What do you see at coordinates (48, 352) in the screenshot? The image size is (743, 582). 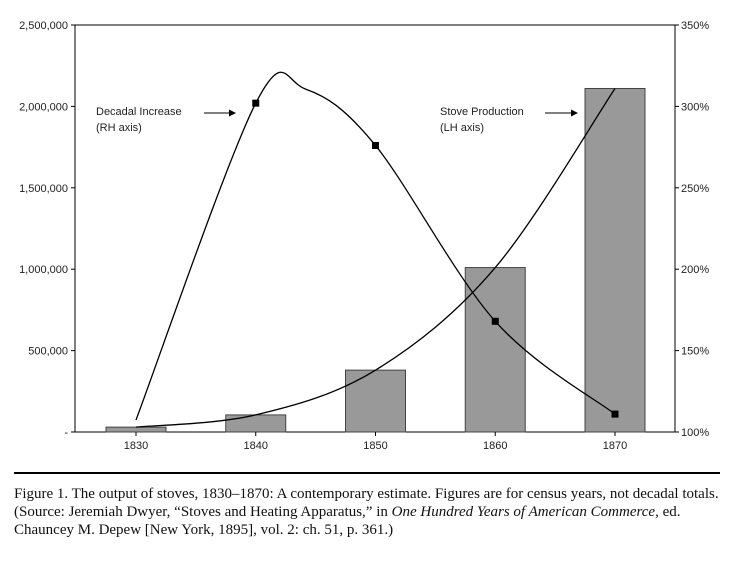 I see `left-tick-label: 500,000` at bounding box center [48, 352].